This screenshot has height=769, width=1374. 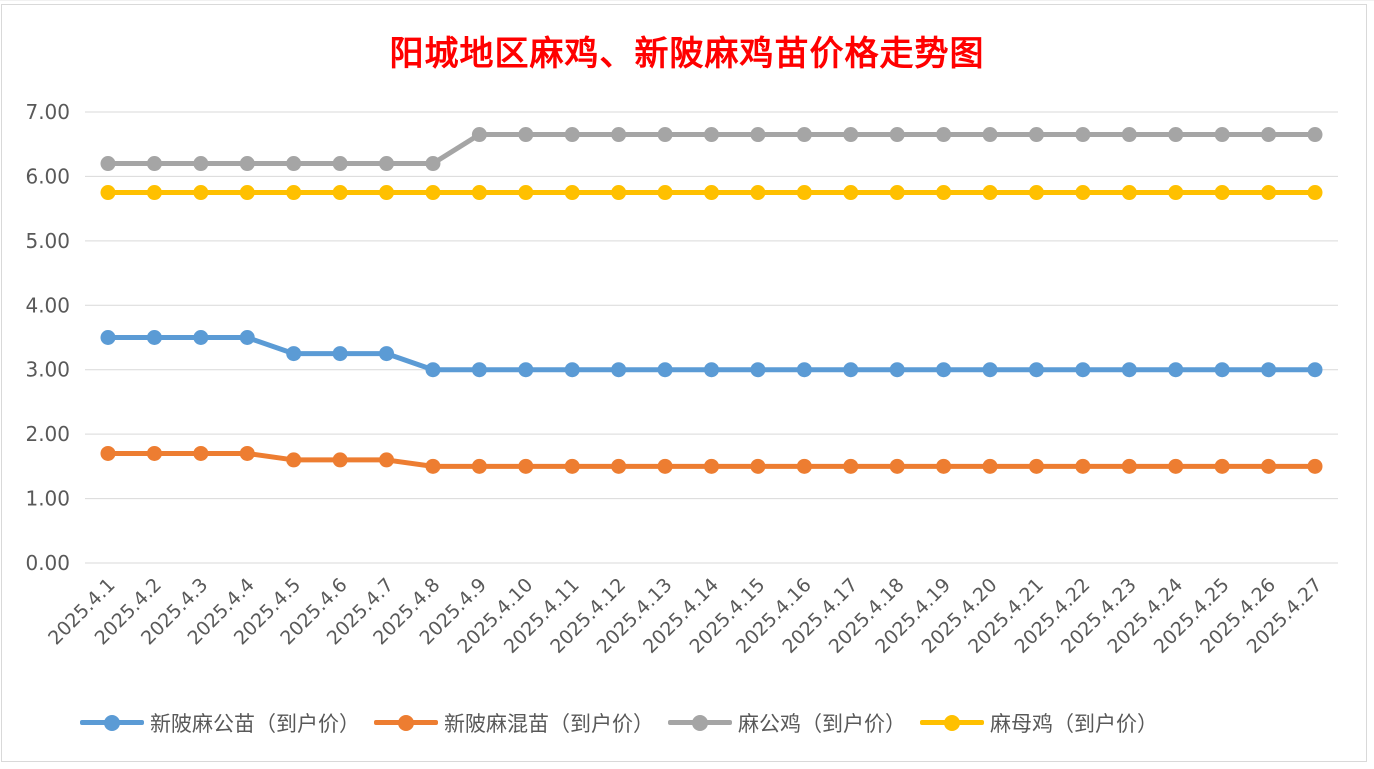 I want to click on legend-label: 新陂麻公苗（到户价）, so click(x=255, y=724).